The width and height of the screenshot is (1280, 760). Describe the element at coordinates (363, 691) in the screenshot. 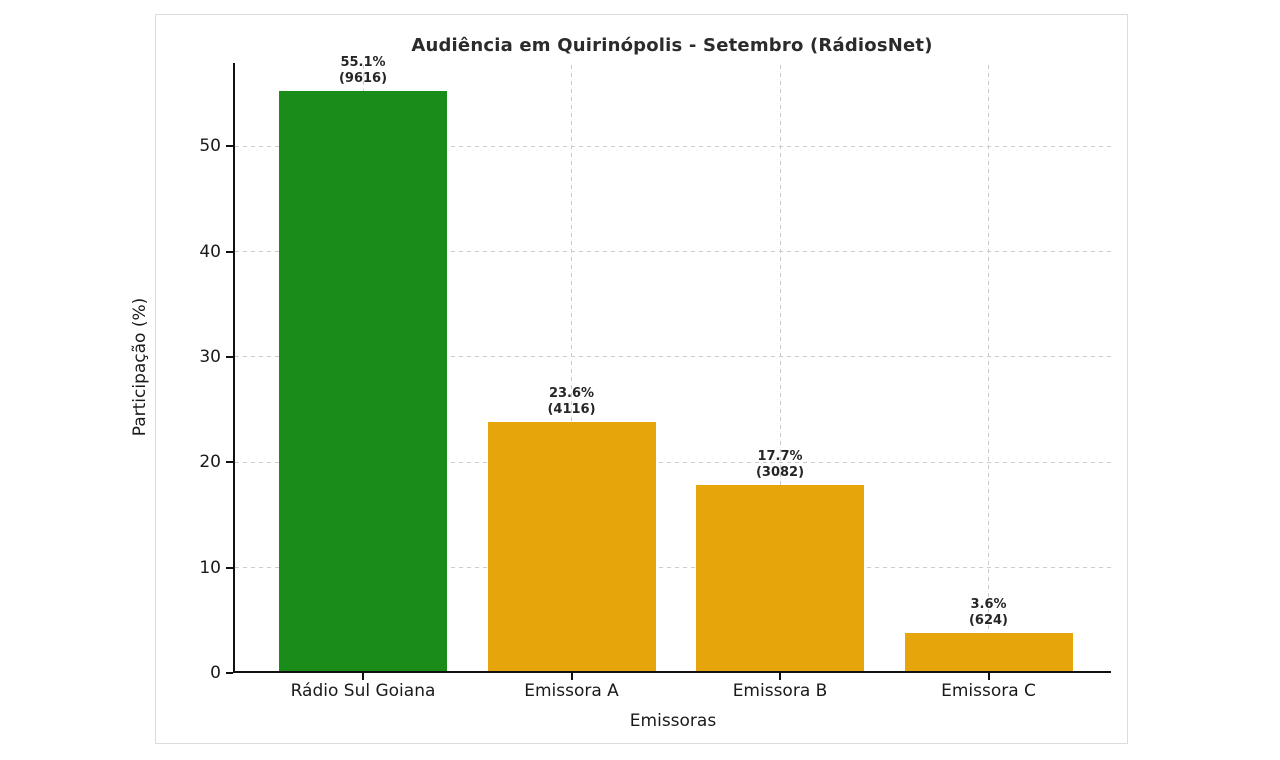

I see `x-tick-label: Rádio Sul Goiana` at that location.